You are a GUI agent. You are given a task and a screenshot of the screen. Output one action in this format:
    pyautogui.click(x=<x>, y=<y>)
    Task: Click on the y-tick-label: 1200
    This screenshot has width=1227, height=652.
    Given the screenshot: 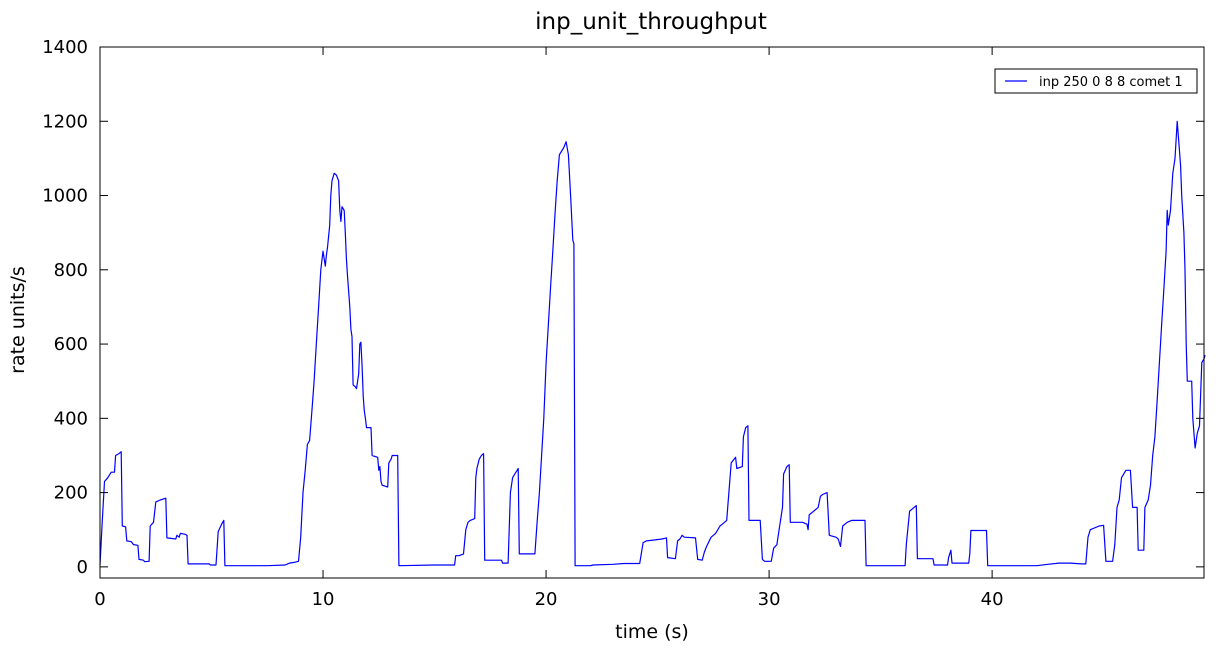 What is the action you would take?
    pyautogui.click(x=65, y=121)
    